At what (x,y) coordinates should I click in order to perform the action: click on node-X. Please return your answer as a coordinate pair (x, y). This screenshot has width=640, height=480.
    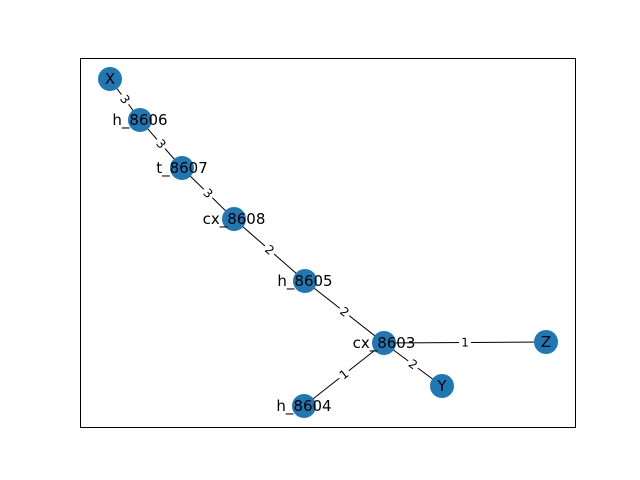
    Looking at the image, I should click on (110, 79).